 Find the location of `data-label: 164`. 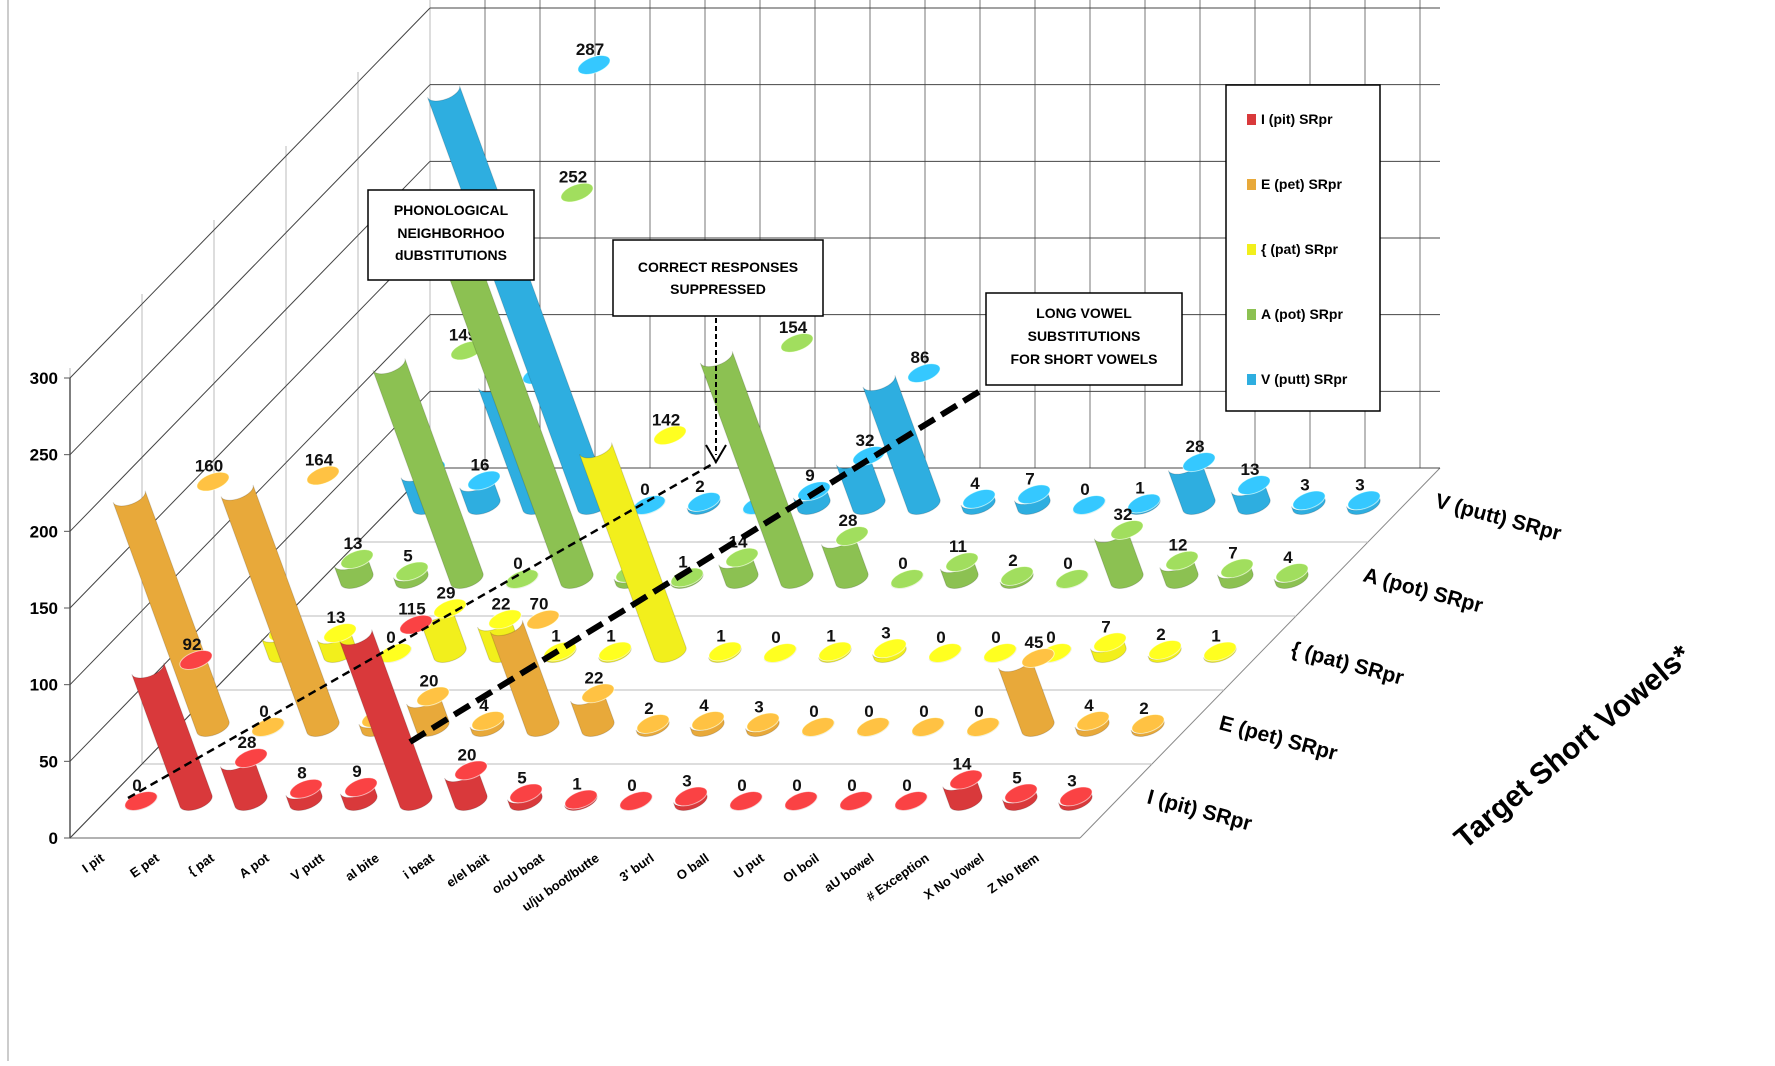

data-label: 164 is located at coordinates (319, 460).